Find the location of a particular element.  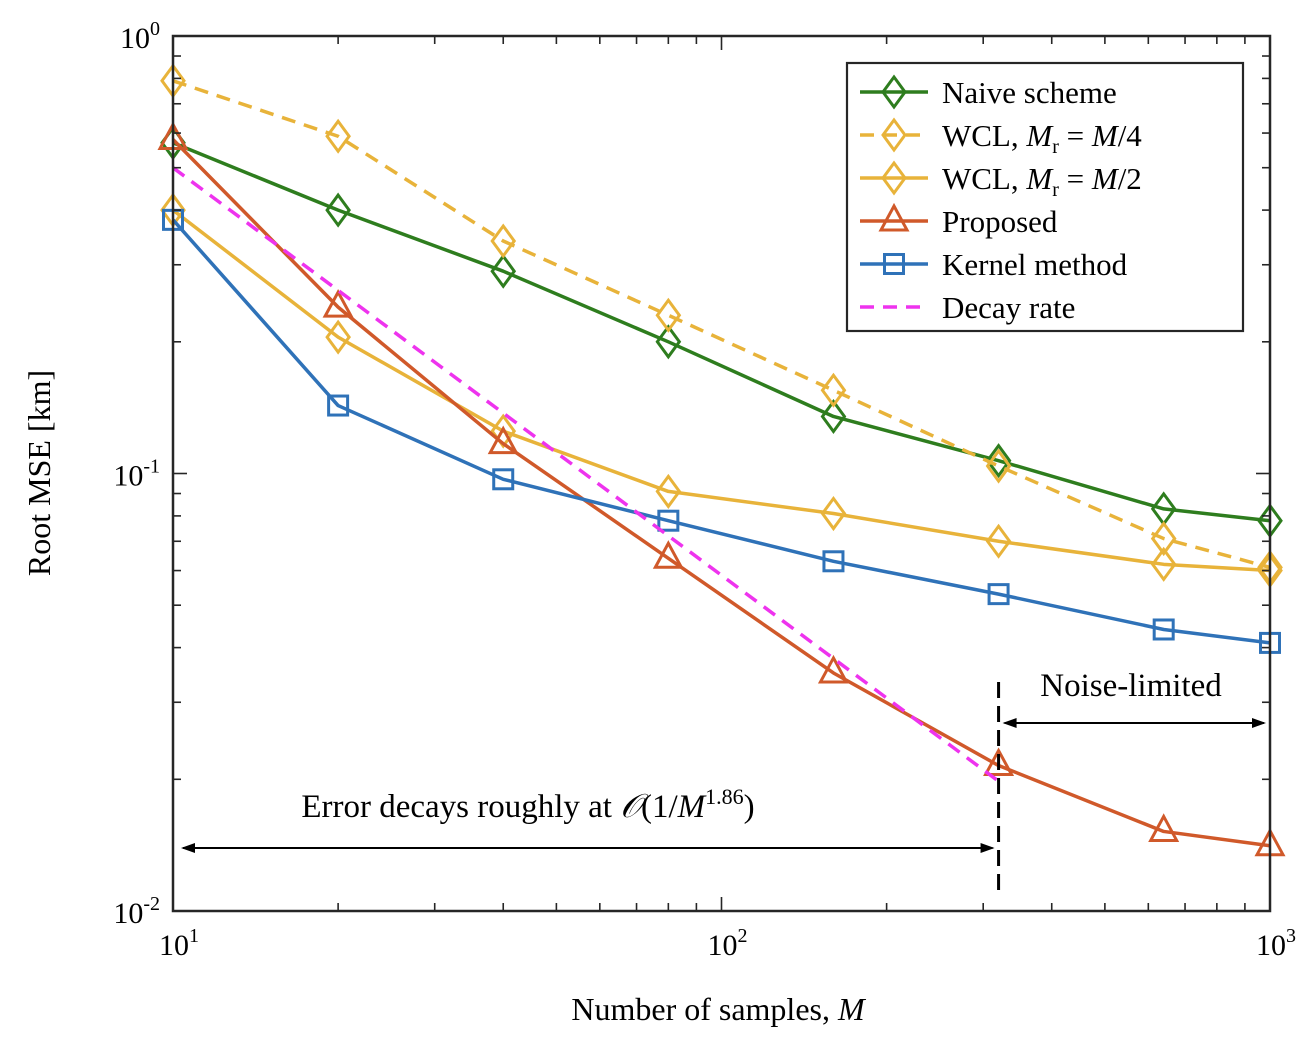

x-axis-label: Number of samples, M is located at coordinates (719, 1009).